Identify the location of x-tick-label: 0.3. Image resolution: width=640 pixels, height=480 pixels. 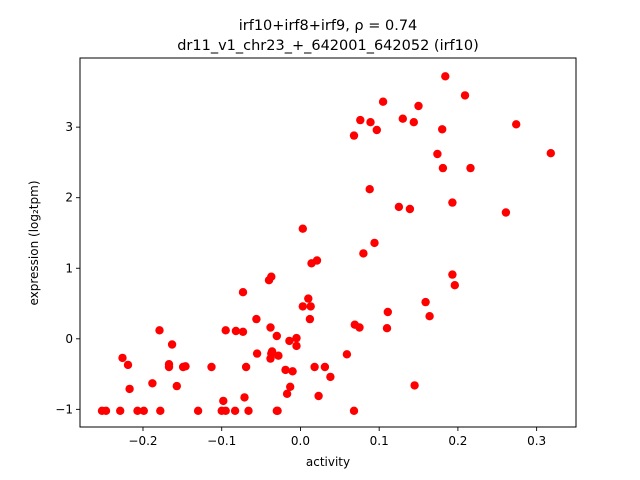
(536, 441).